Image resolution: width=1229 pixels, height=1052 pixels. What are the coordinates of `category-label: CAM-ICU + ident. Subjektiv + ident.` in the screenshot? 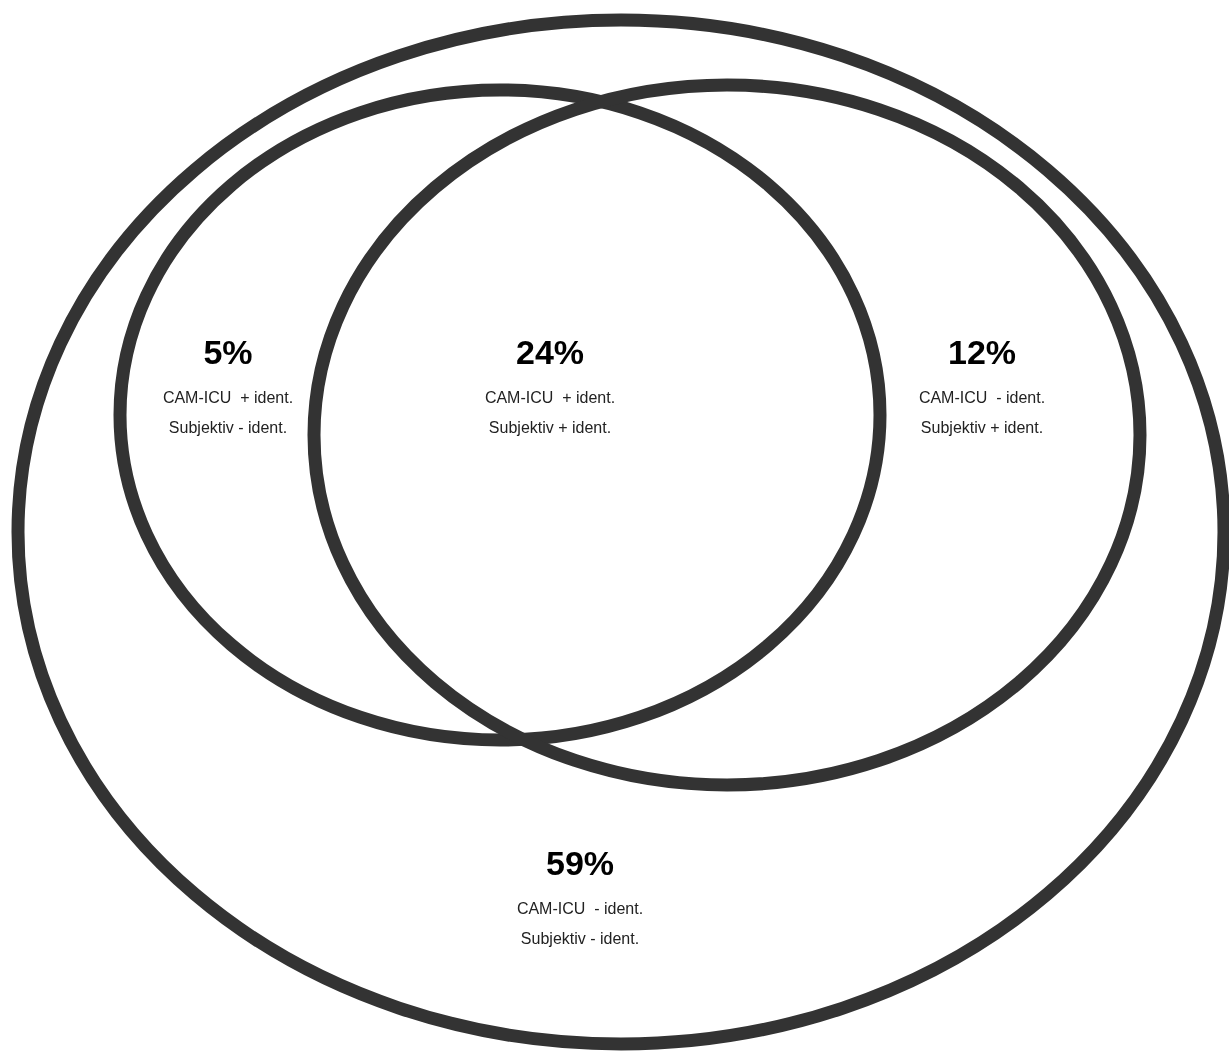 It's located at (550, 412).